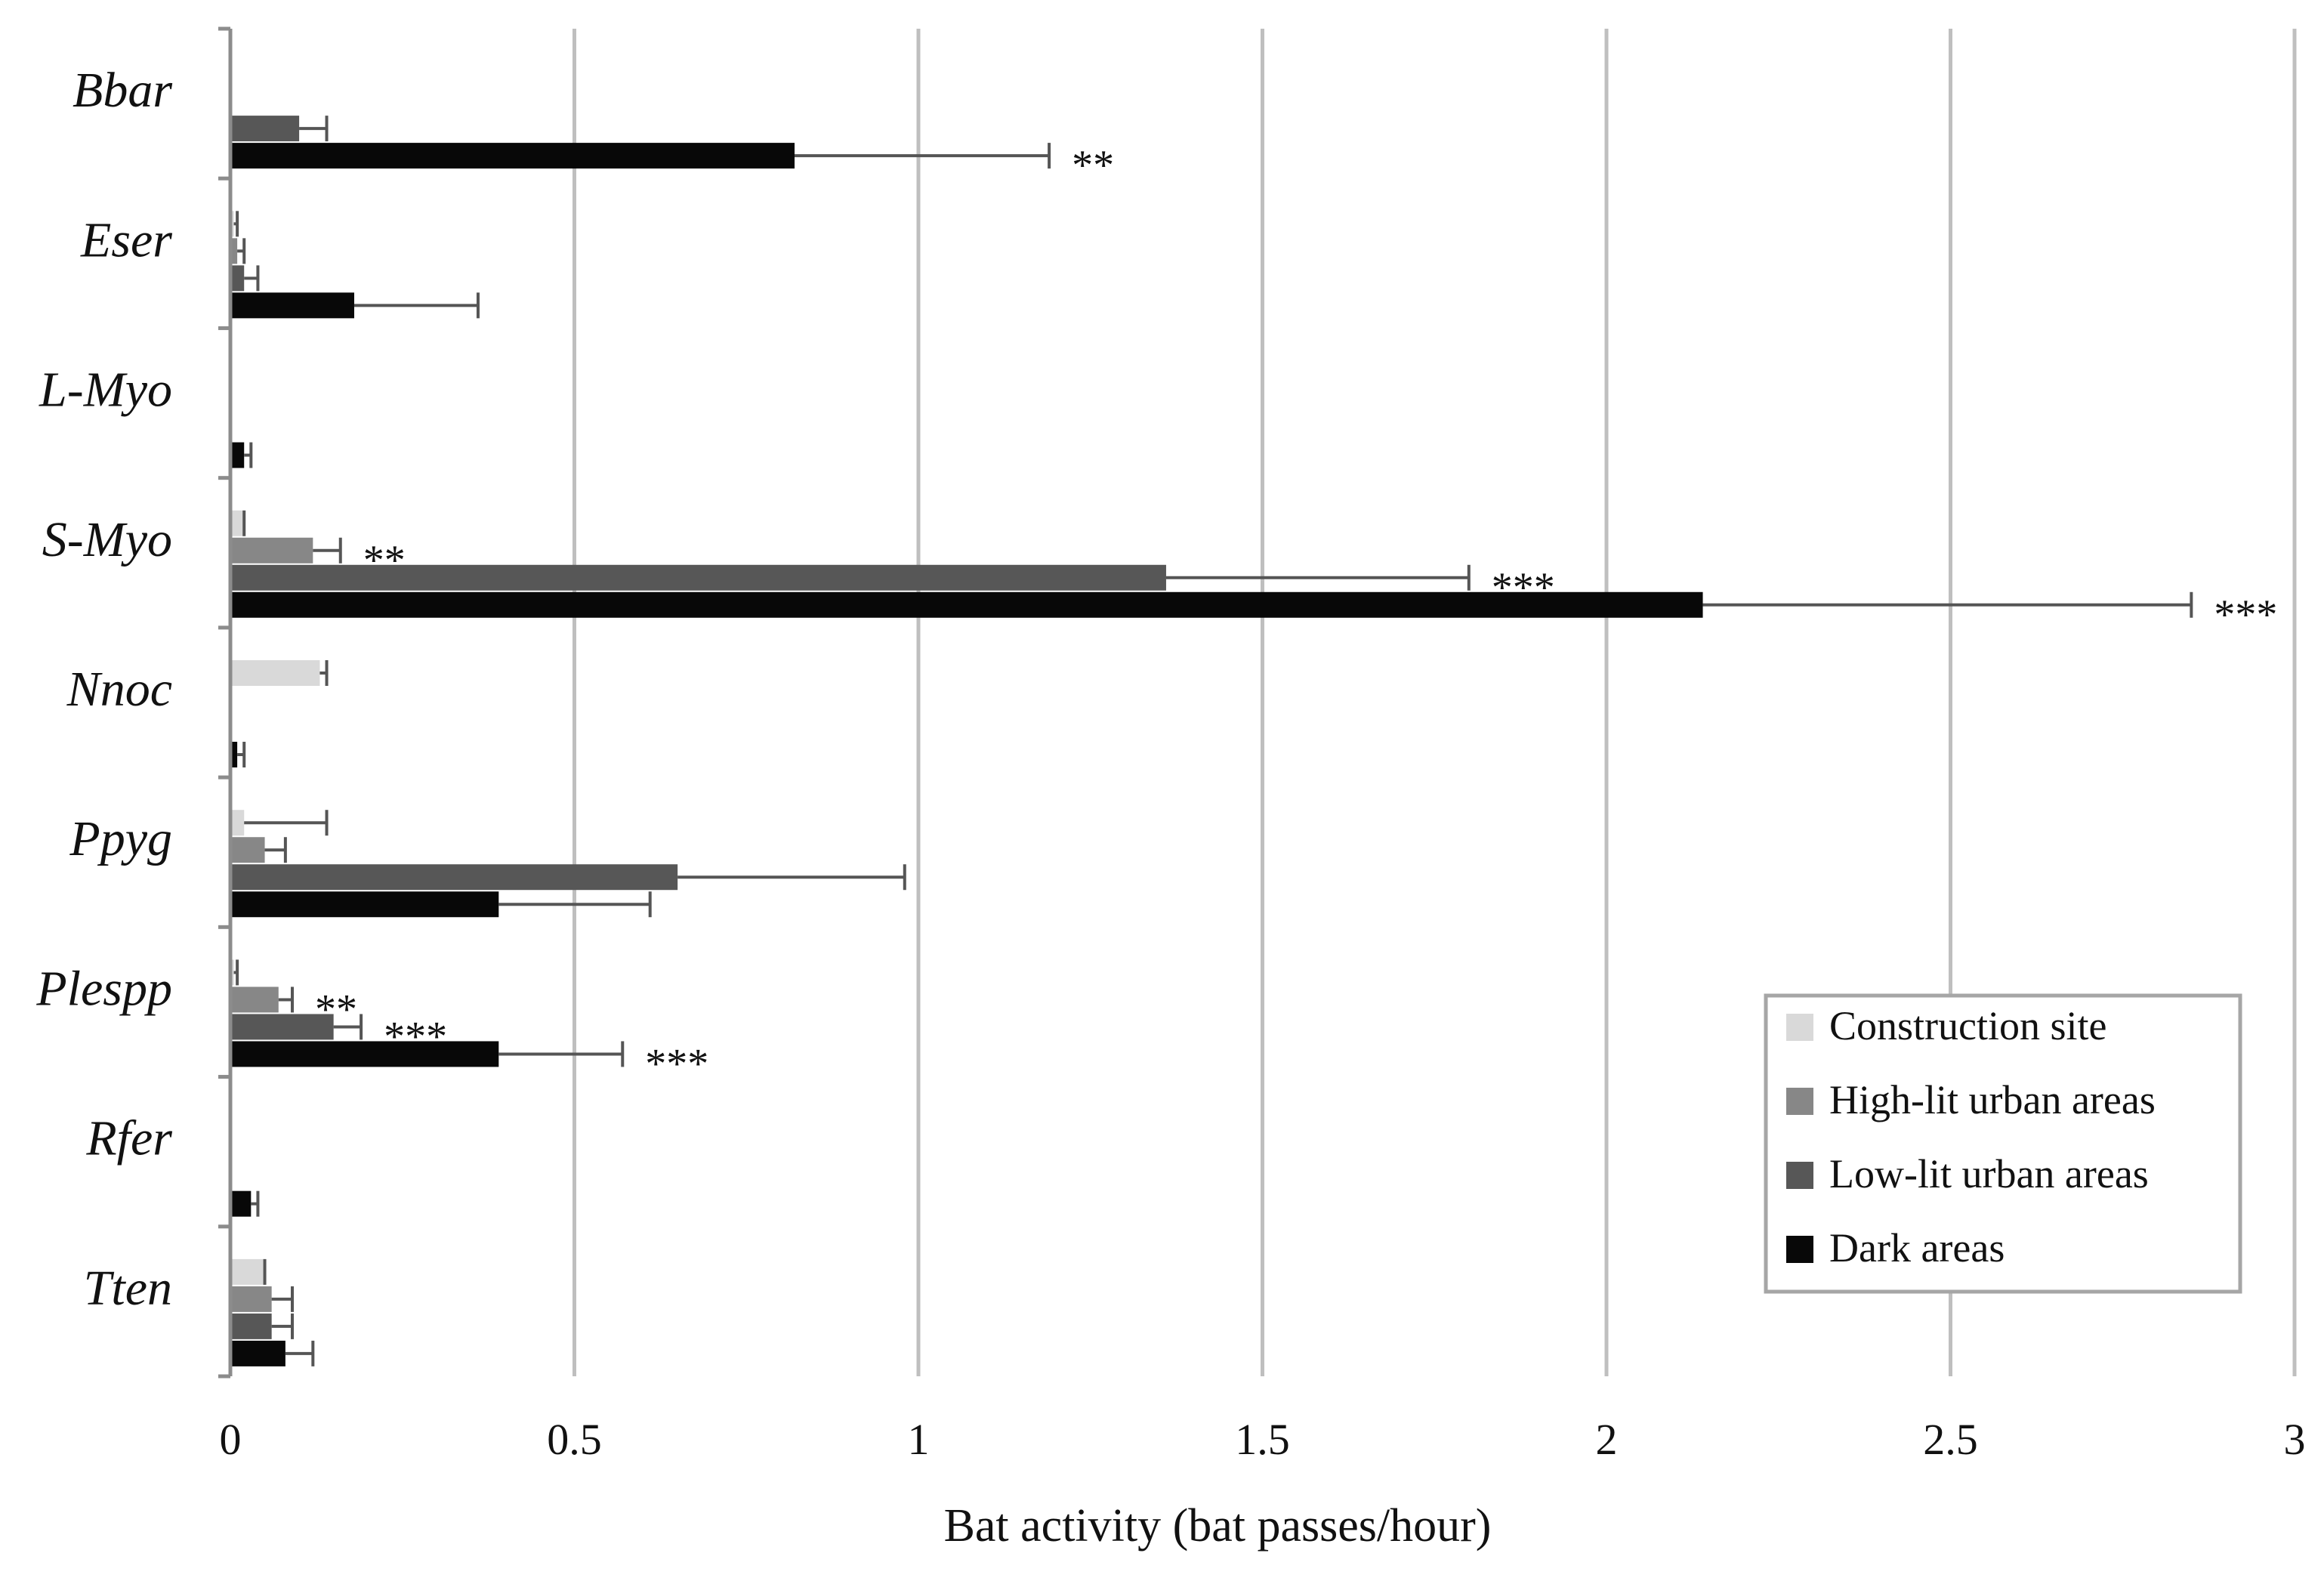  What do you see at coordinates (1523, 587) in the screenshot?
I see `significance-label-S-Myo-series-2: ***` at bounding box center [1523, 587].